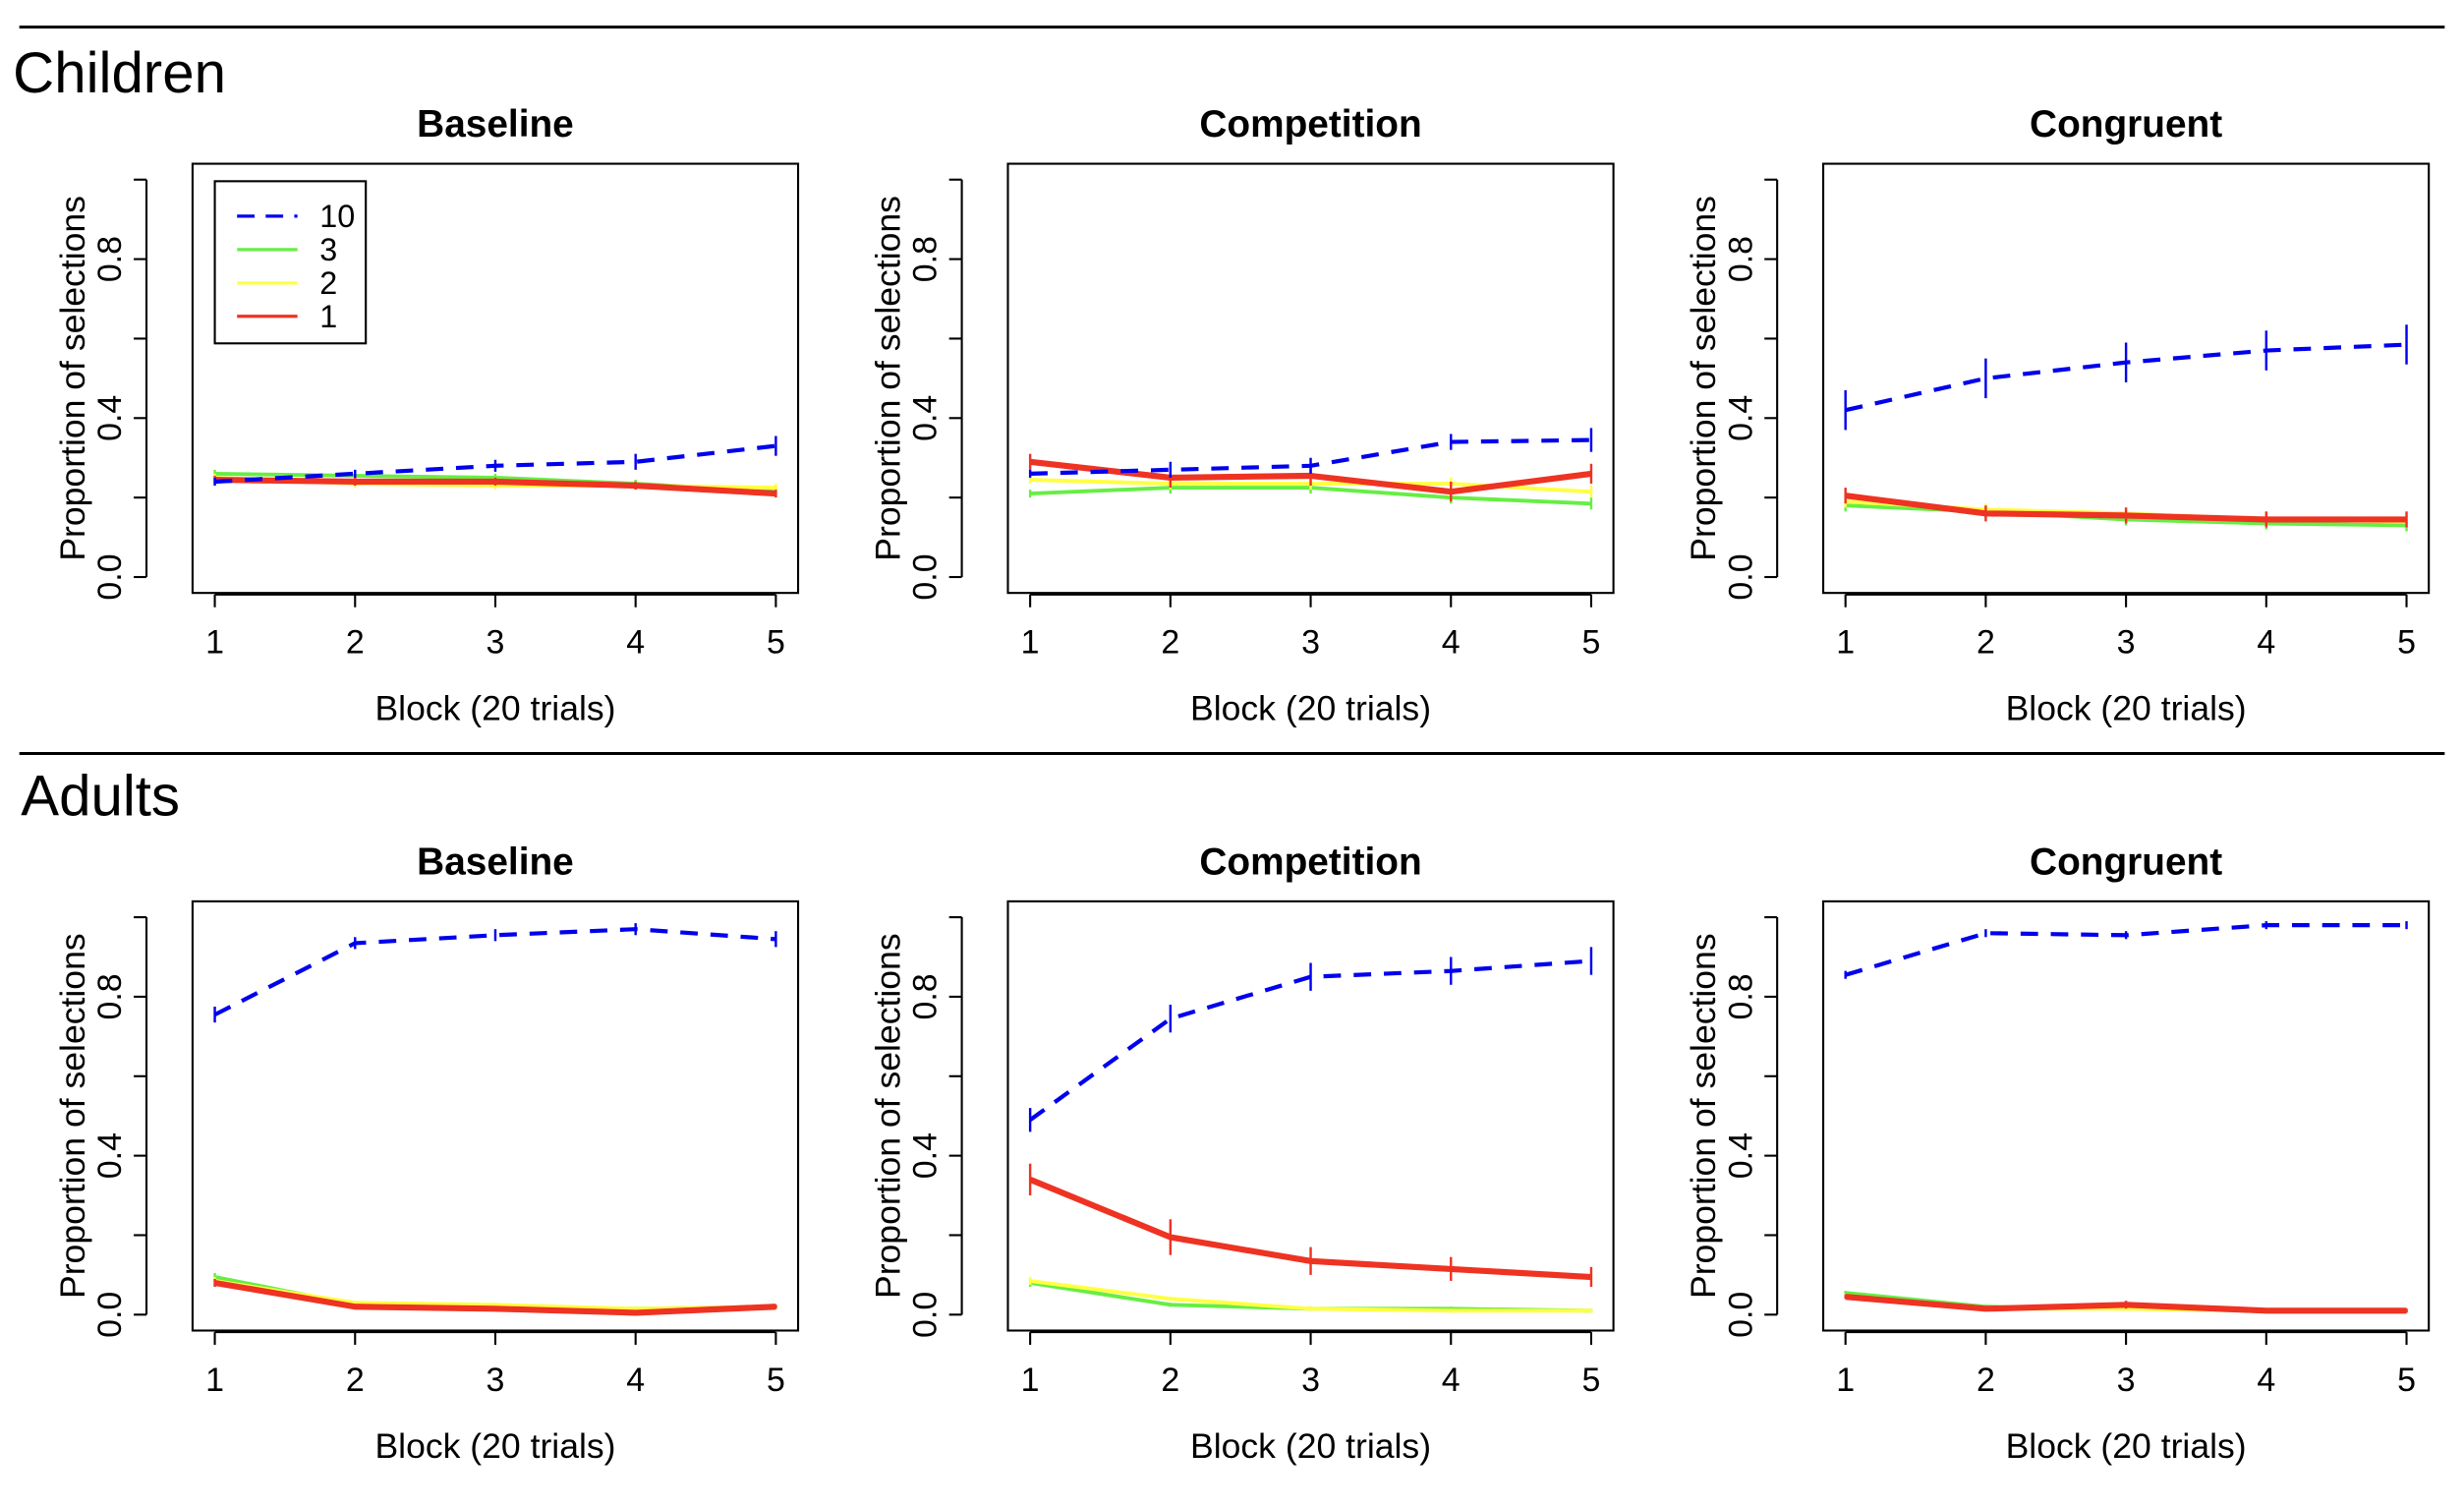 This screenshot has width=2464, height=1507. What do you see at coordinates (119, 73) in the screenshot?
I see `group-label-children: Children` at bounding box center [119, 73].